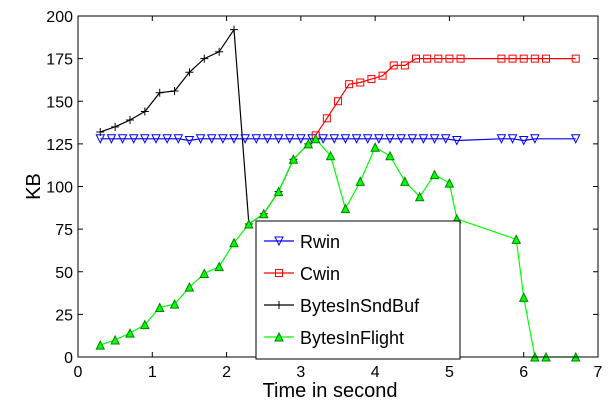 The image size is (608, 403). What do you see at coordinates (226, 372) in the screenshot?
I see `x-tick-label: 2` at bounding box center [226, 372].